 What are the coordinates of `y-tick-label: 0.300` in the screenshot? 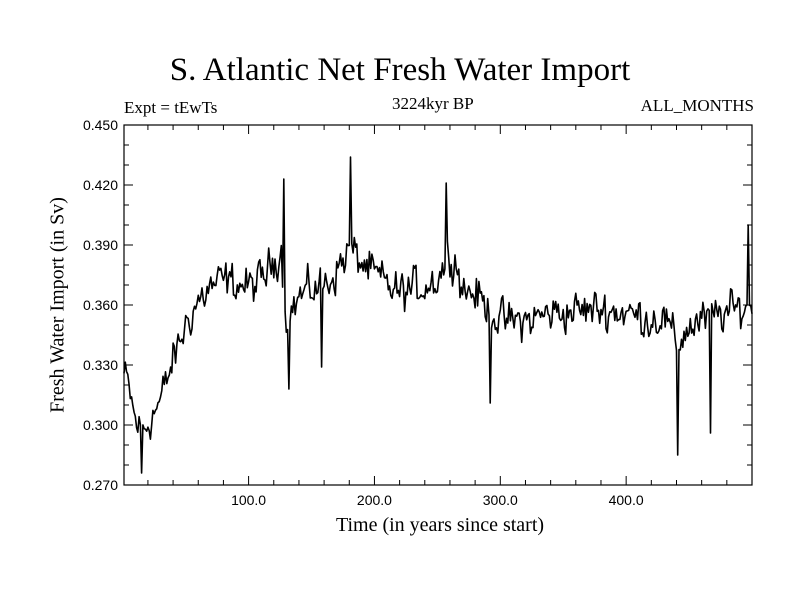 It's located at (100, 425).